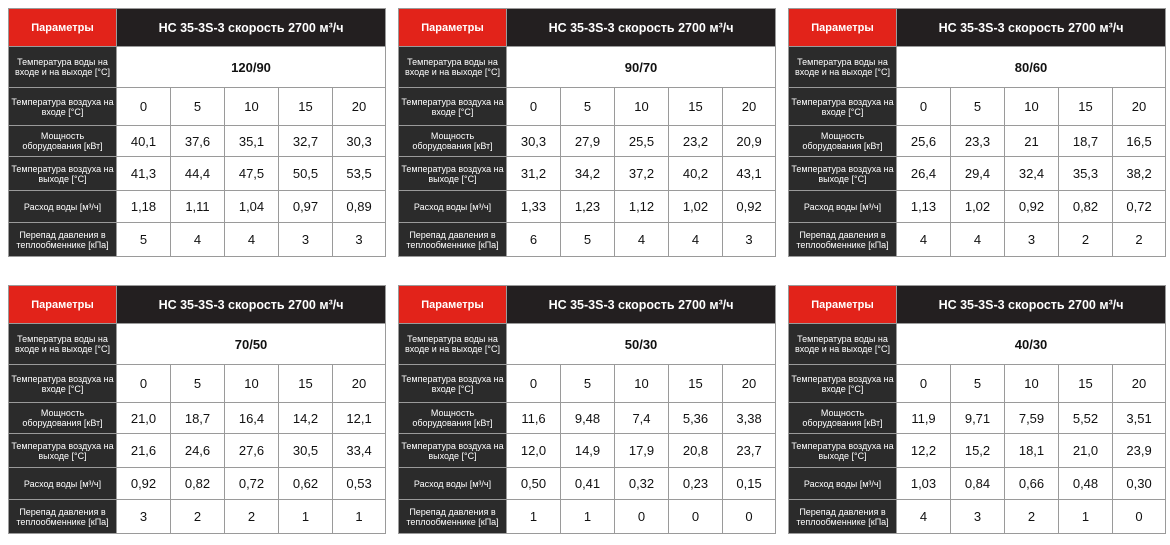 The height and width of the screenshot is (545, 1170). Describe the element at coordinates (1031, 344) in the screenshot. I see `water-temp: 40/30` at that location.